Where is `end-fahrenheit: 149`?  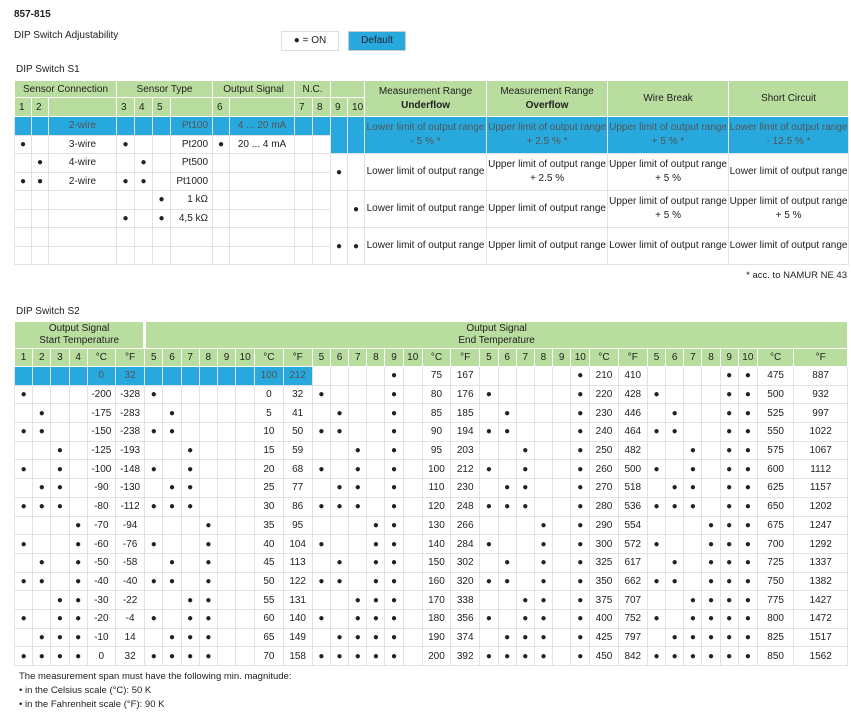 end-fahrenheit: 149 is located at coordinates (297, 637).